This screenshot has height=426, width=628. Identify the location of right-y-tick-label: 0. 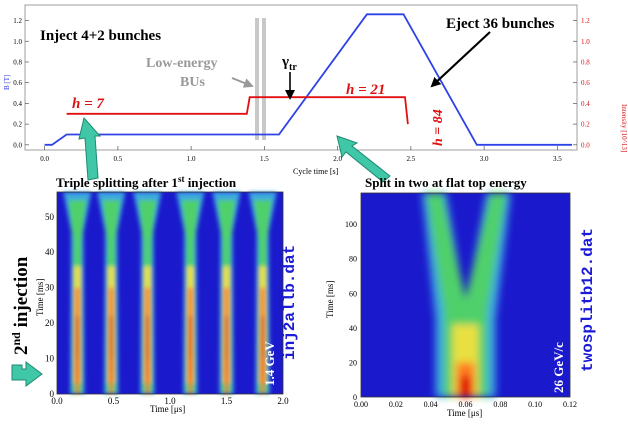
(355, 397).